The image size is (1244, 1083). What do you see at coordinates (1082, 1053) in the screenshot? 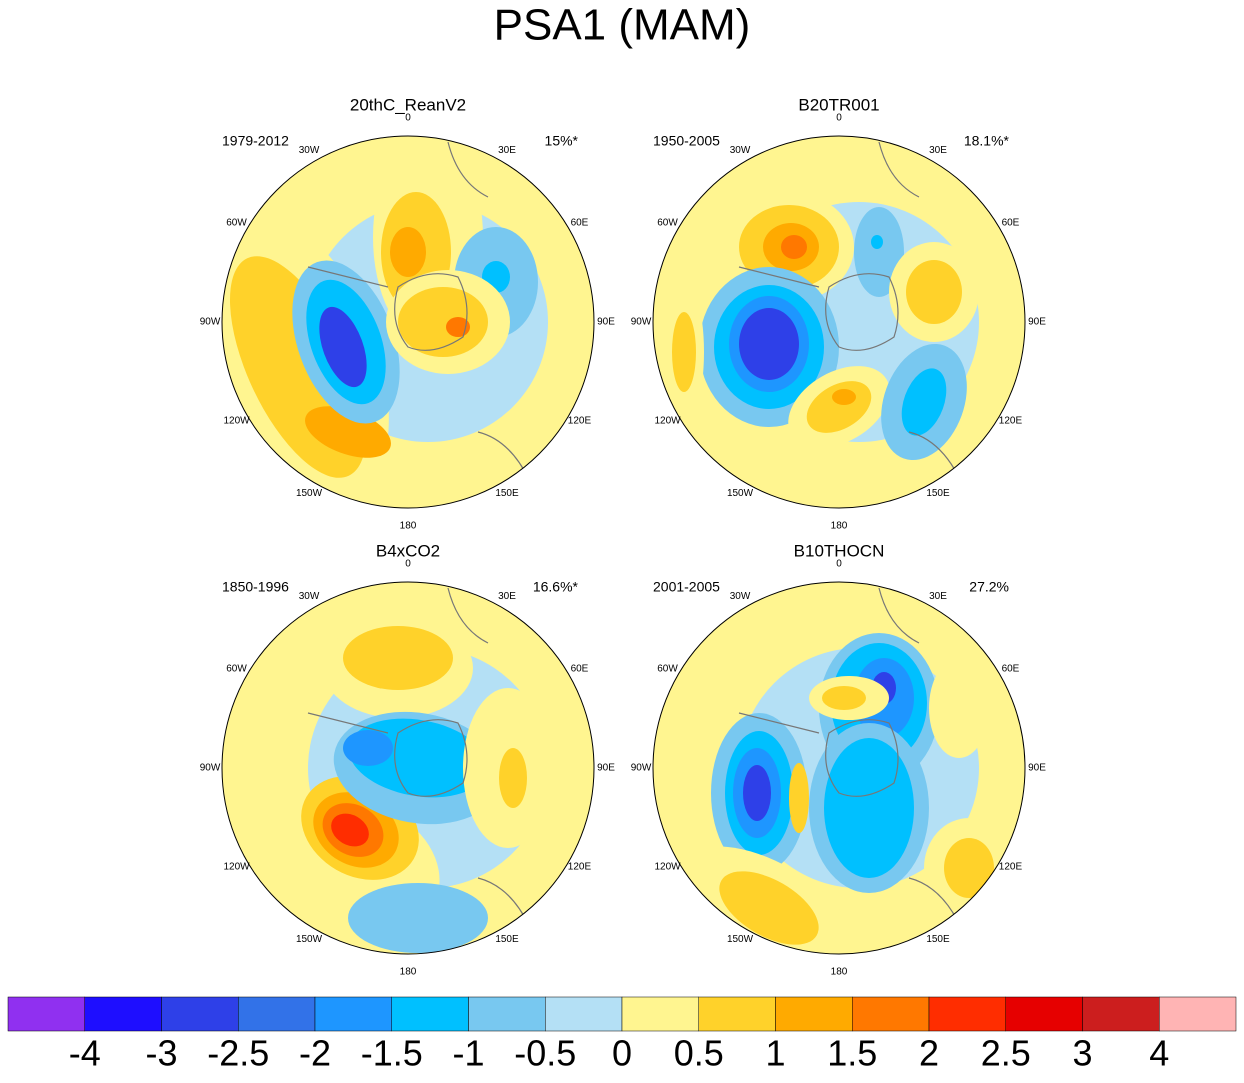
I see `colorbar-label: 3` at bounding box center [1082, 1053].